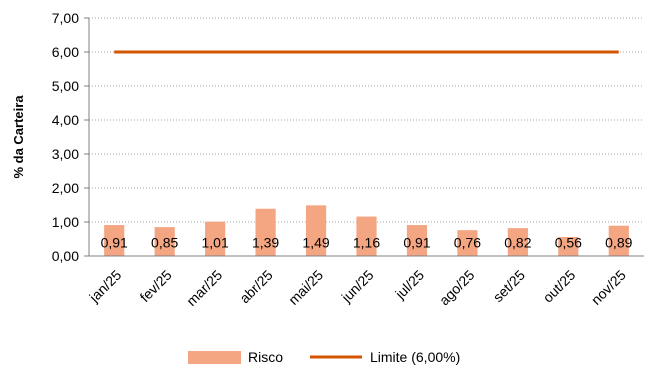 This screenshot has width=660, height=377. Describe the element at coordinates (265, 242) in the screenshot. I see `risco-data-label: 1,39` at that location.